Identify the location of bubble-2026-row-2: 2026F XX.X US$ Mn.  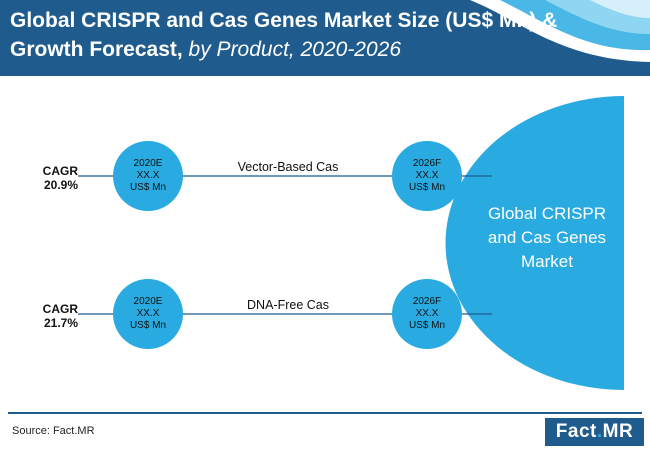
(427, 314).